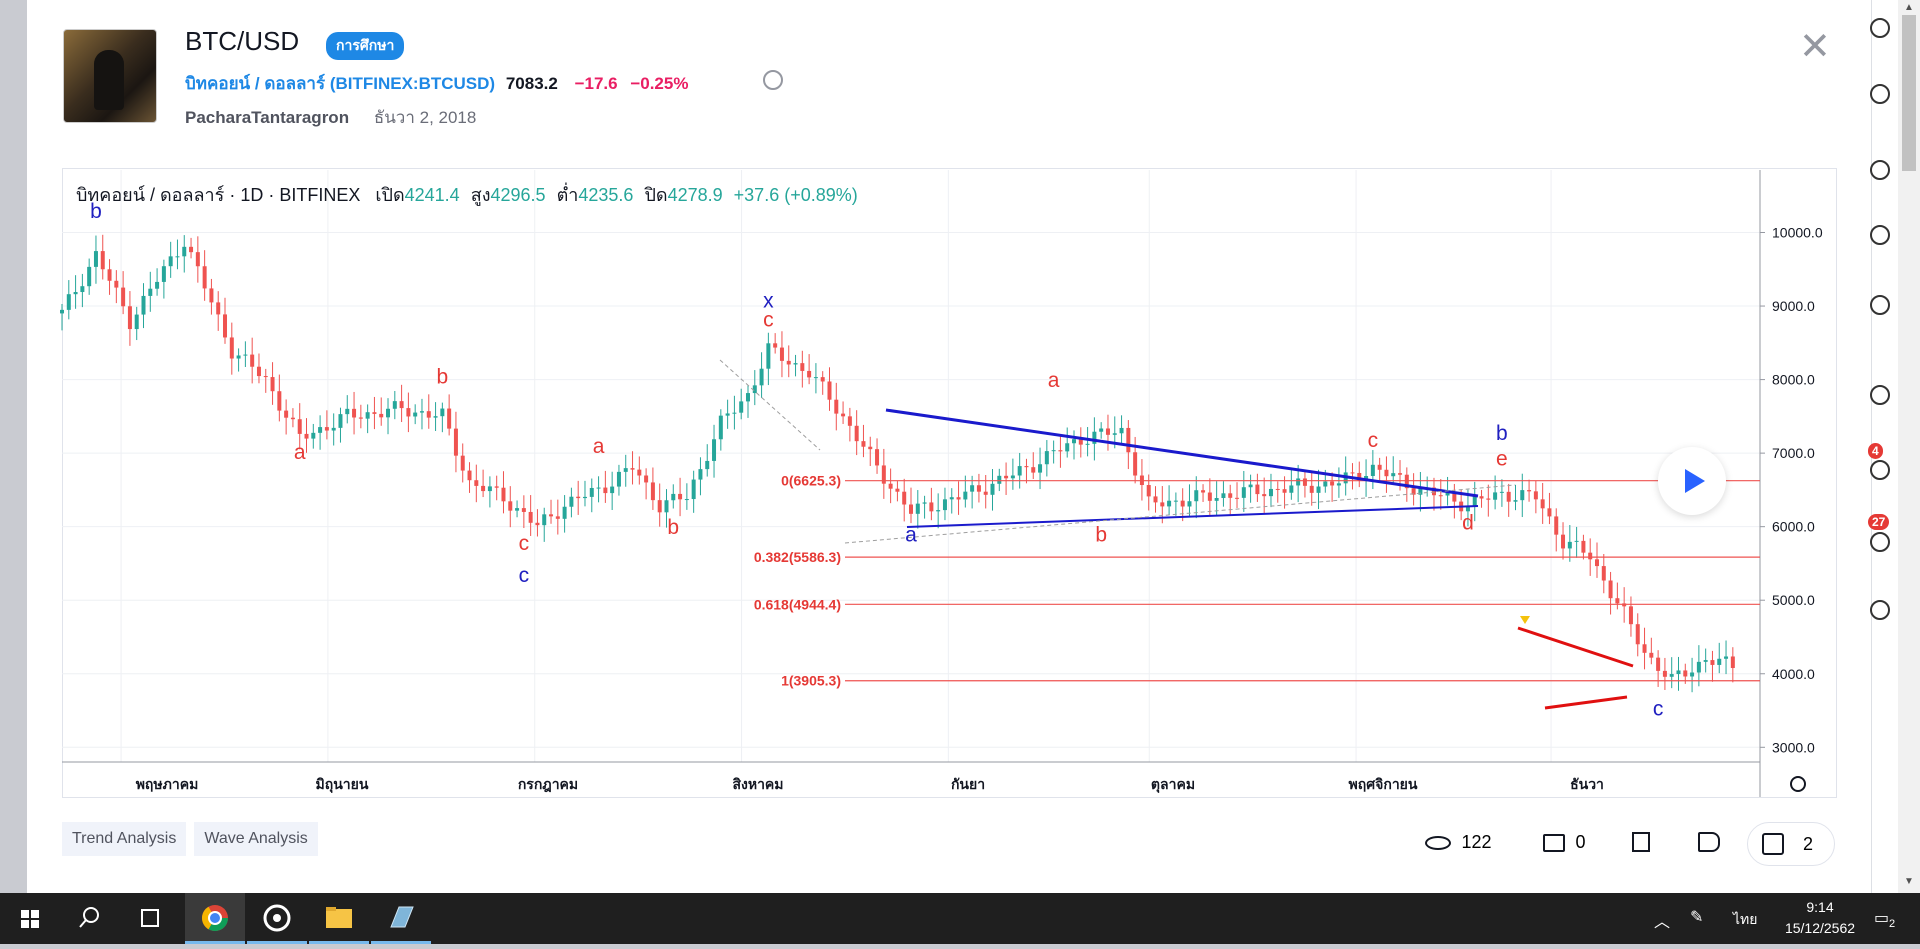 This screenshot has width=1920, height=949. I want to click on comments-stat: 0, so click(1564, 842).